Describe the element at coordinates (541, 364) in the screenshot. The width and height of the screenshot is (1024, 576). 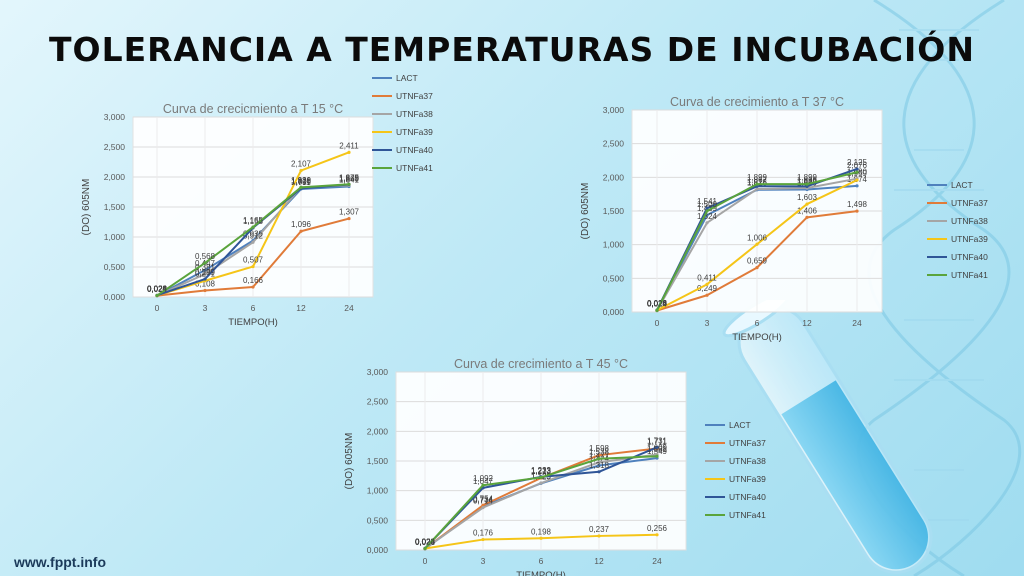
I see `chart-title: Curva de crecimiento a T 45 °C` at that location.